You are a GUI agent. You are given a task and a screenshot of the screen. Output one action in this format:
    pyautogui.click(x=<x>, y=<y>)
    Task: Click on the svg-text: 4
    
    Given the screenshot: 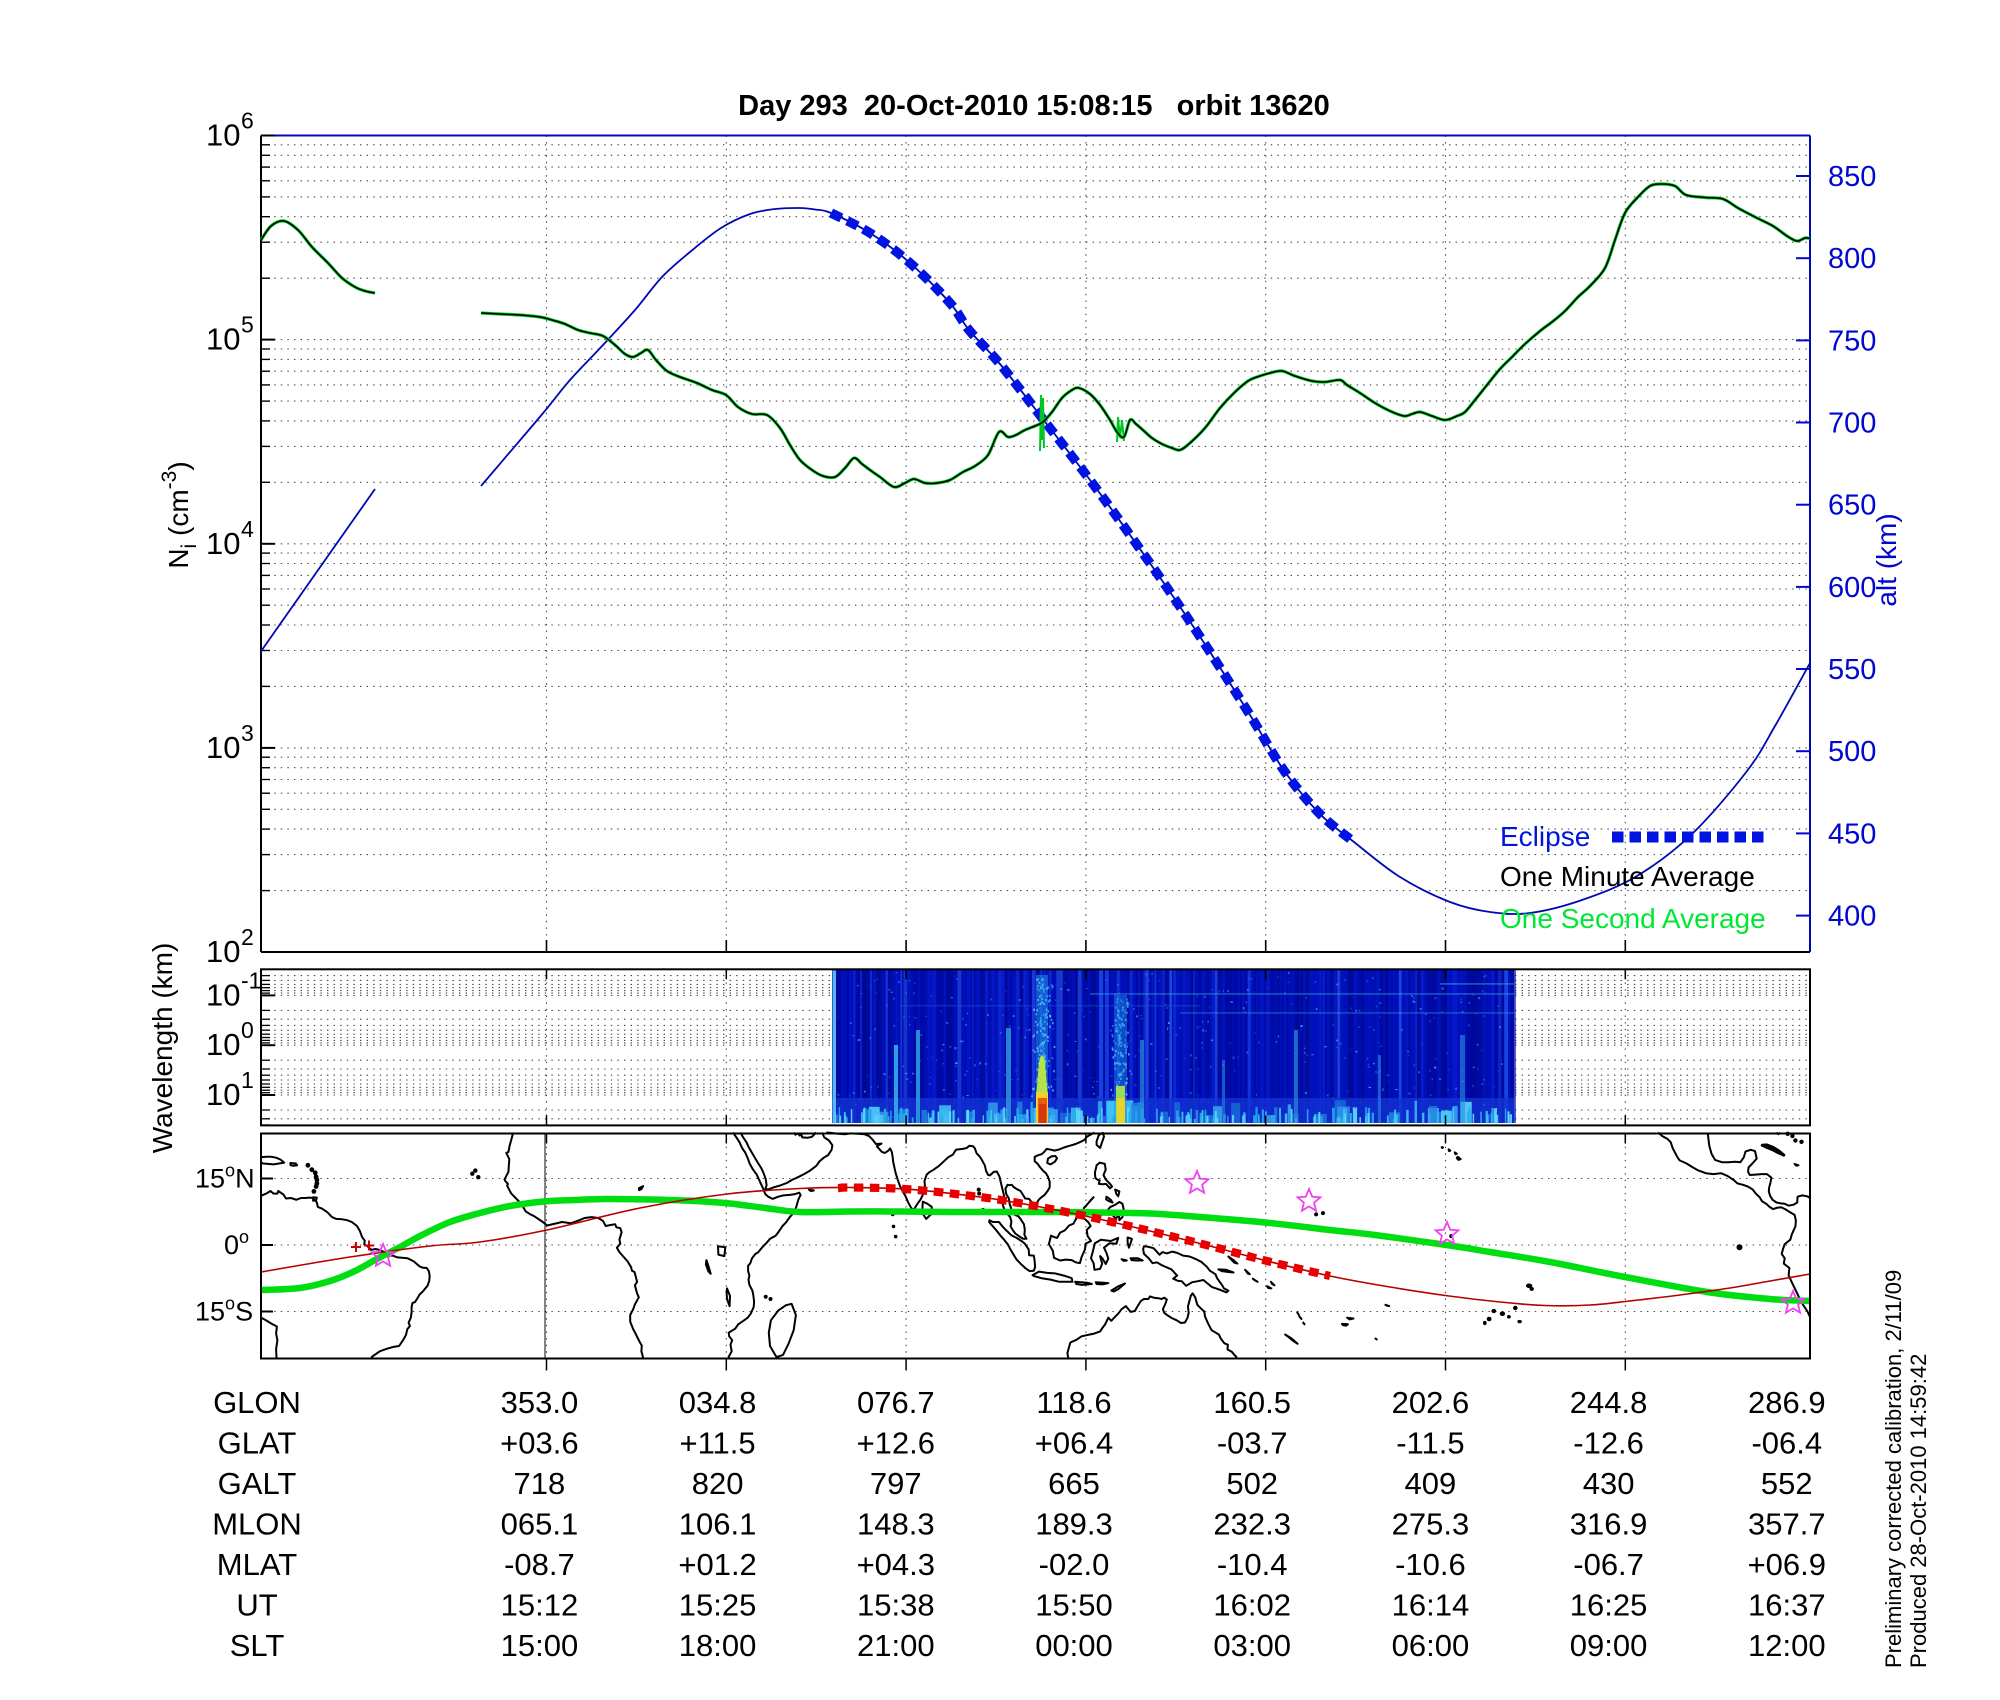 What is the action you would take?
    pyautogui.click(x=247, y=529)
    